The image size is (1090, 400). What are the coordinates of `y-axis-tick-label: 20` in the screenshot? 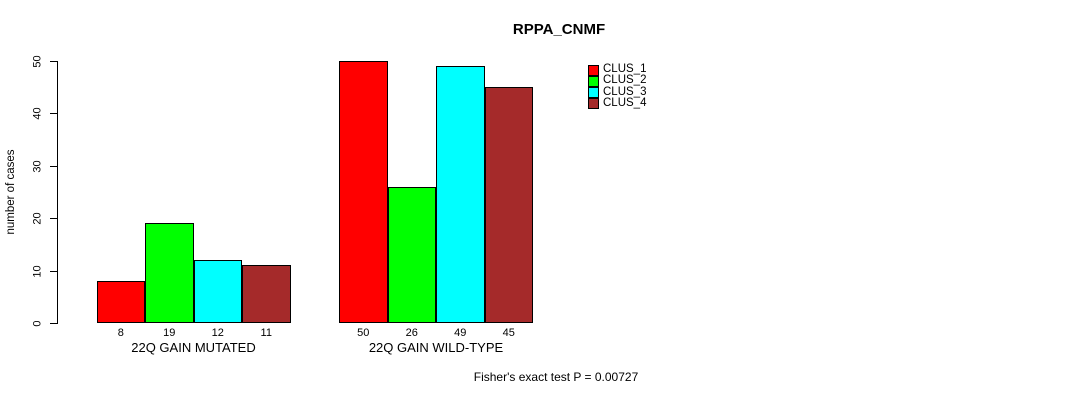 It's located at (37, 218).